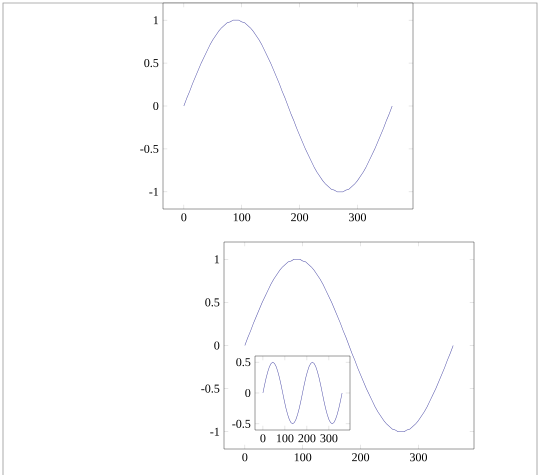 The height and width of the screenshot is (475, 540). I want to click on line-series, so click(302, 393).